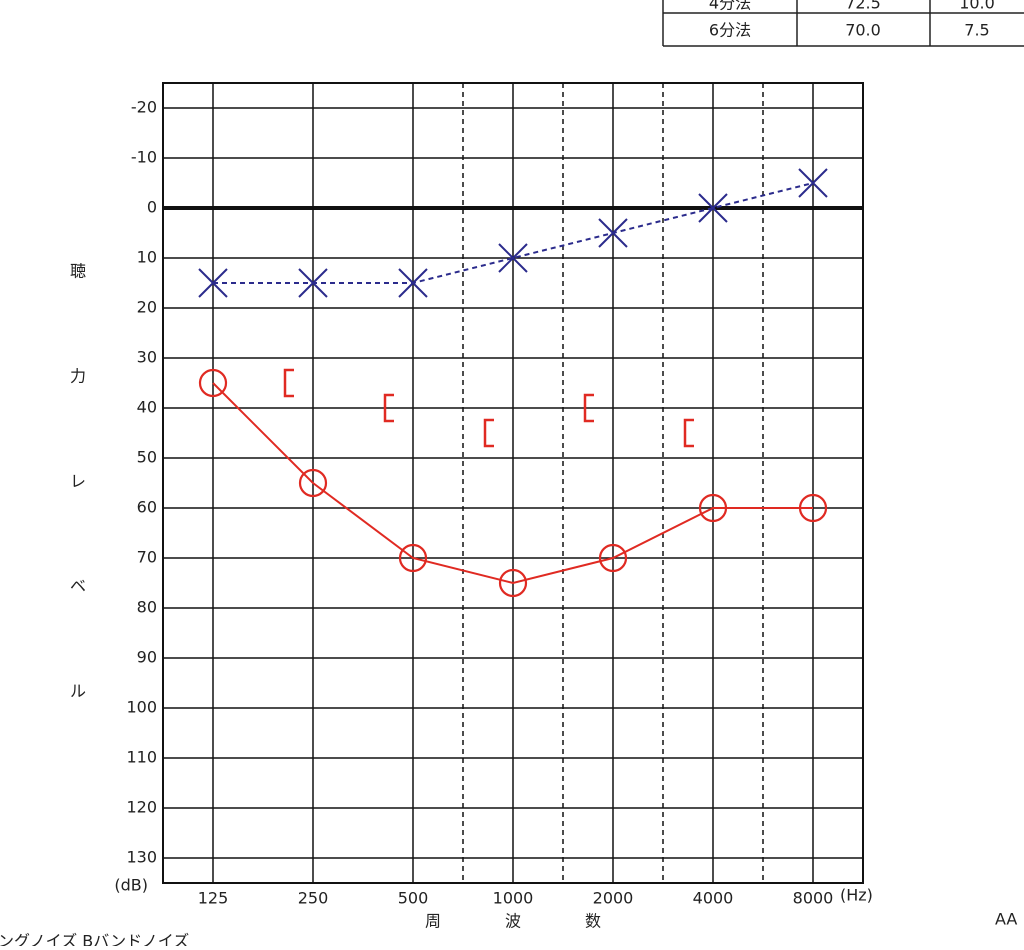 This screenshot has height=950, width=1024. What do you see at coordinates (513, 921) in the screenshot?
I see `x-axis-label: 波` at bounding box center [513, 921].